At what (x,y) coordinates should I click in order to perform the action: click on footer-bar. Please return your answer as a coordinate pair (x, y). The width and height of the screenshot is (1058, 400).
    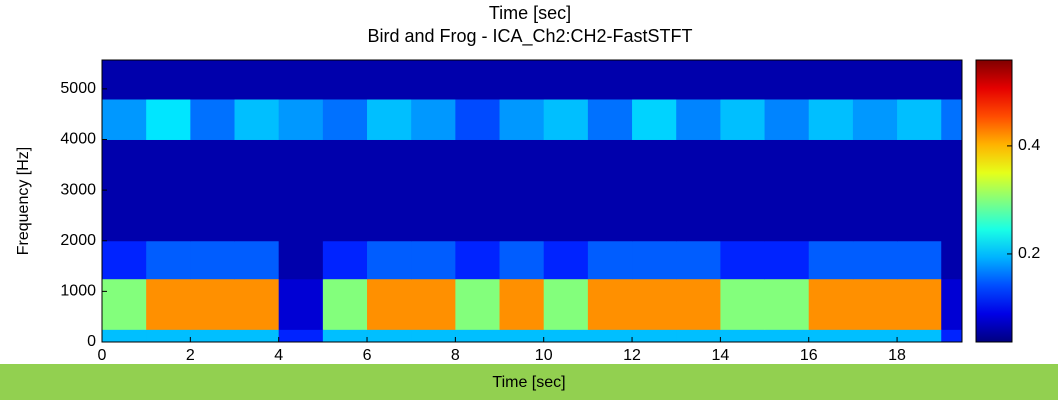
    Looking at the image, I should click on (529, 382).